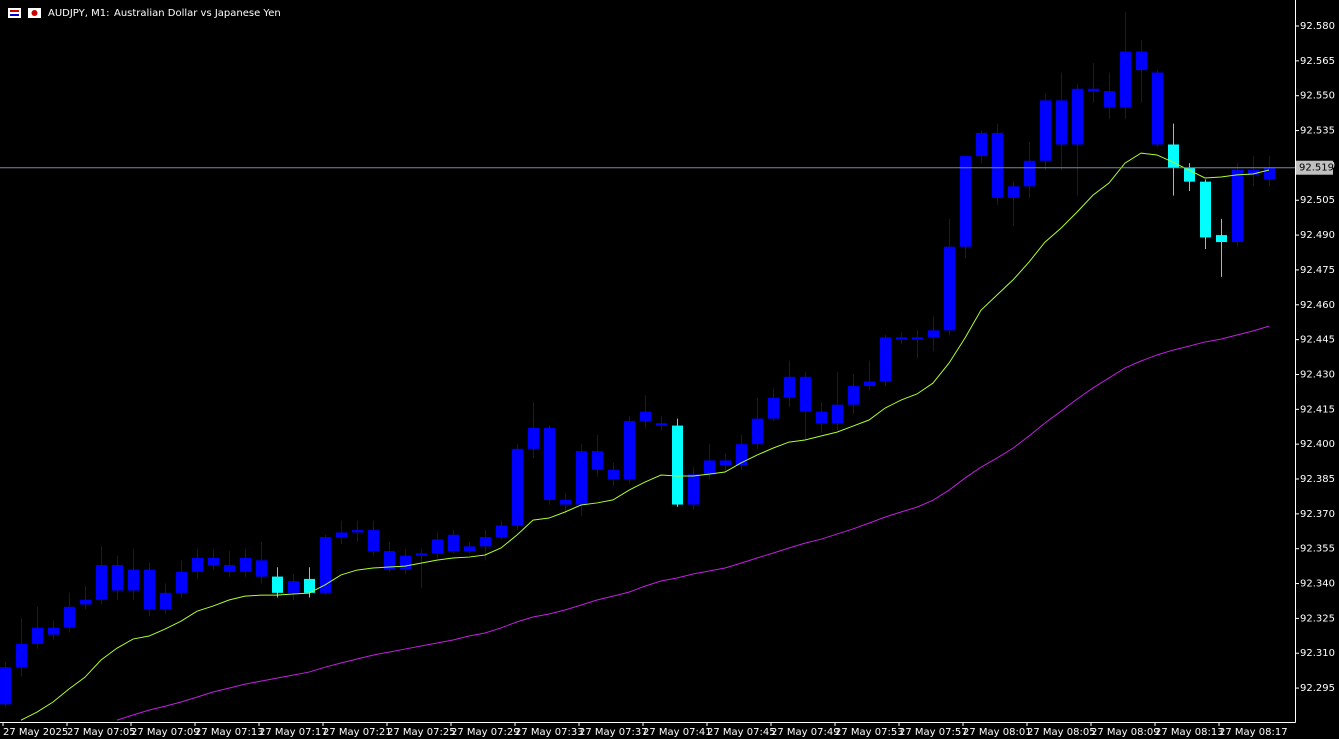 This screenshot has width=1339, height=739. Describe the element at coordinates (1317, 270) in the screenshot. I see `y-tick-label: 92.475` at that location.